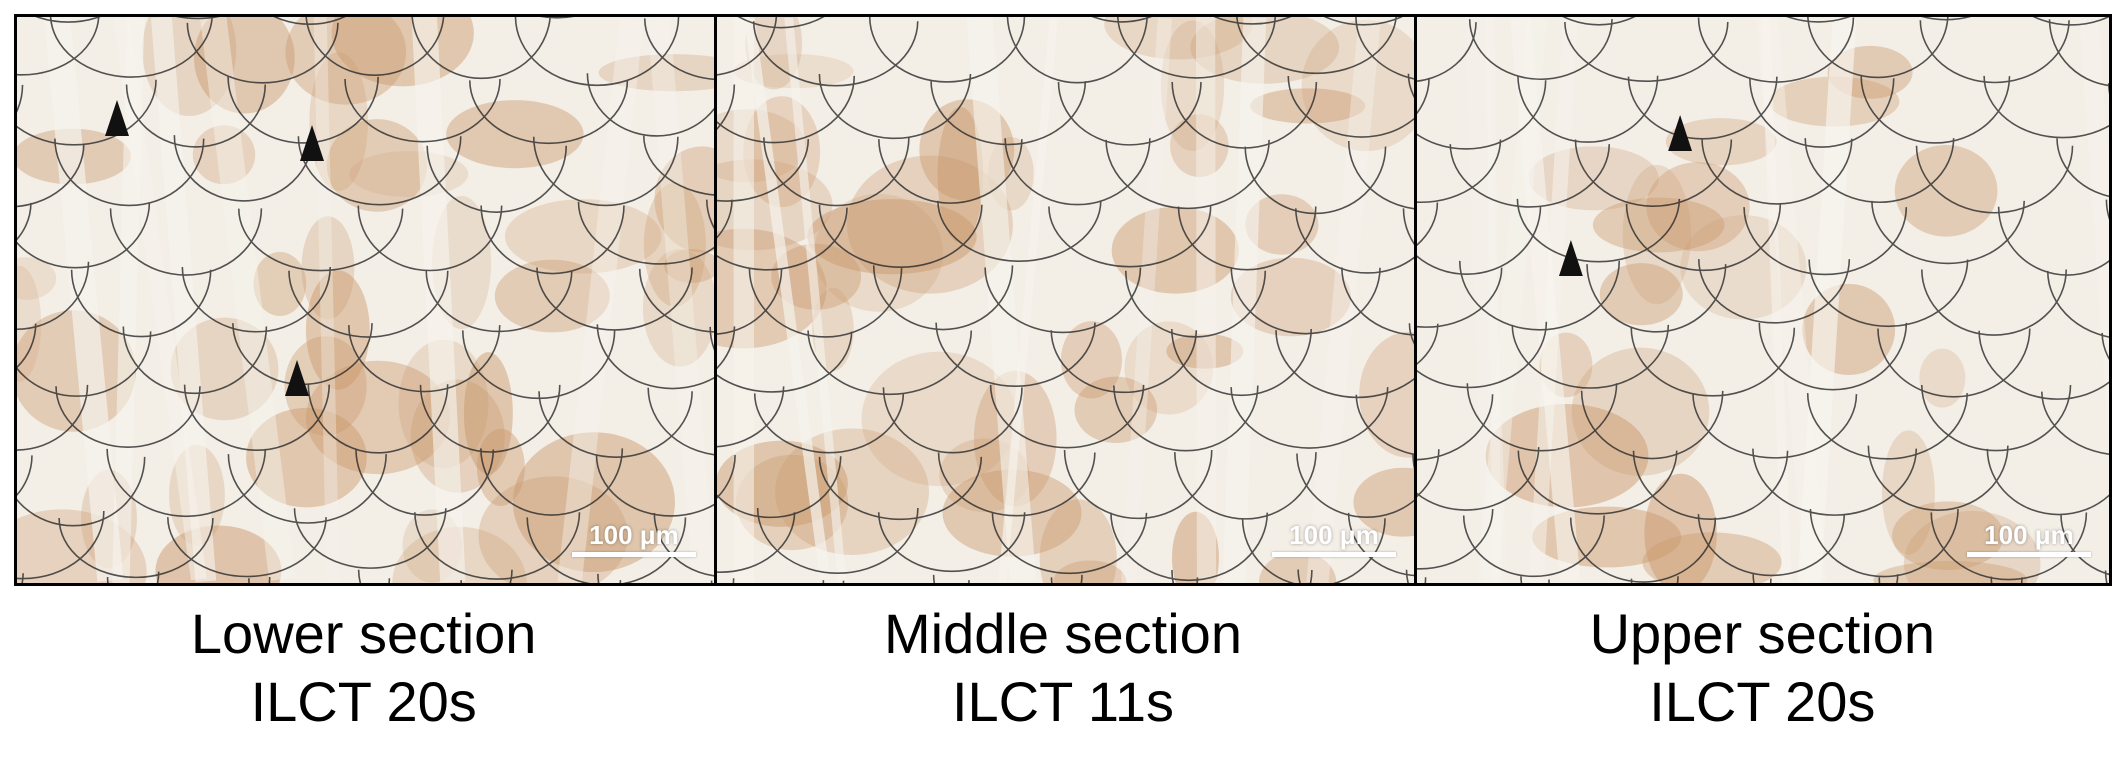 Image resolution: width=2126 pixels, height=774 pixels. What do you see at coordinates (1762, 668) in the screenshot?
I see `caption-upper: Upper section ILCT 20s` at bounding box center [1762, 668].